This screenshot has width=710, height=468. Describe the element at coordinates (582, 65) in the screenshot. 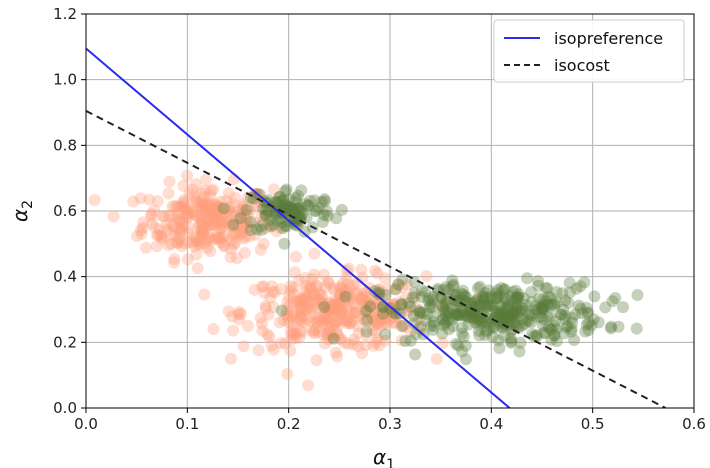

I see `legend-label-isocost: isocost` at that location.